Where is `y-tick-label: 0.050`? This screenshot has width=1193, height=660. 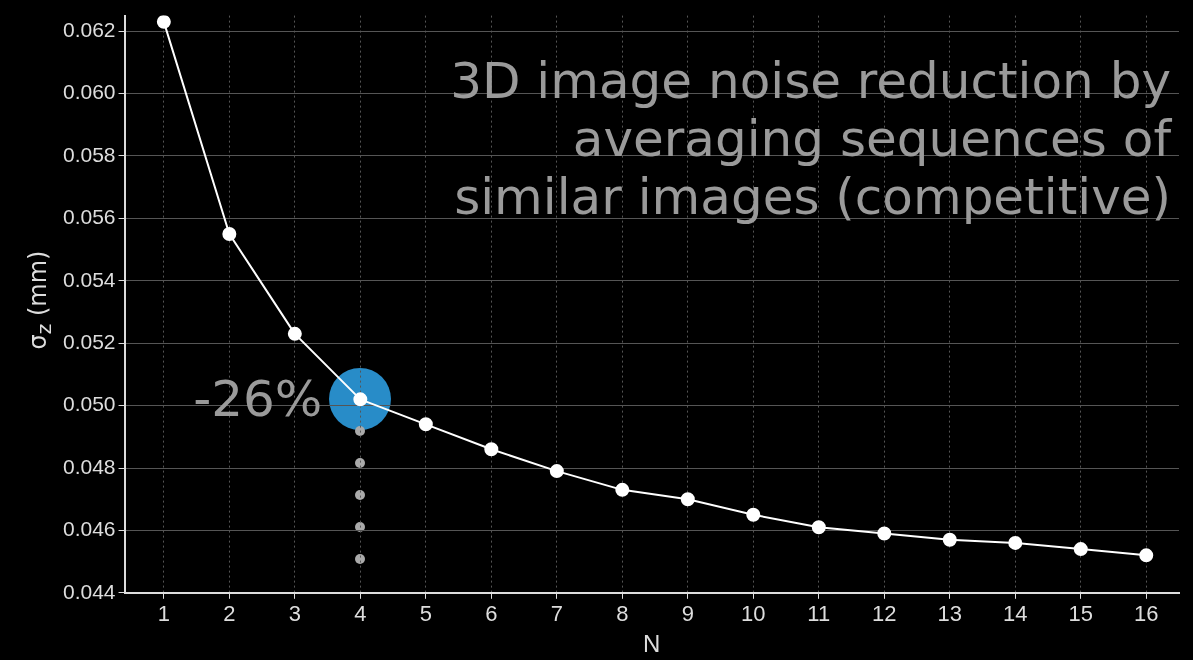 y-tick-label: 0.050 is located at coordinates (89, 404).